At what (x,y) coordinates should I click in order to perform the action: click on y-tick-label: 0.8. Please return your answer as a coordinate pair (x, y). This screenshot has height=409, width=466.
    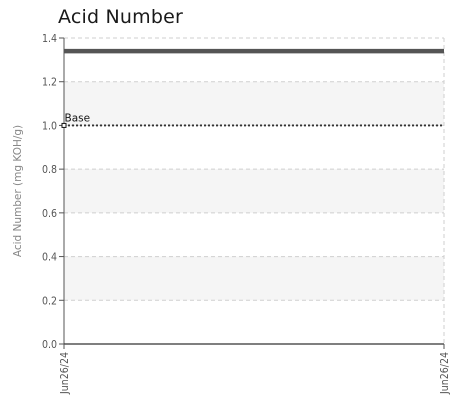
    Looking at the image, I should click on (49, 170).